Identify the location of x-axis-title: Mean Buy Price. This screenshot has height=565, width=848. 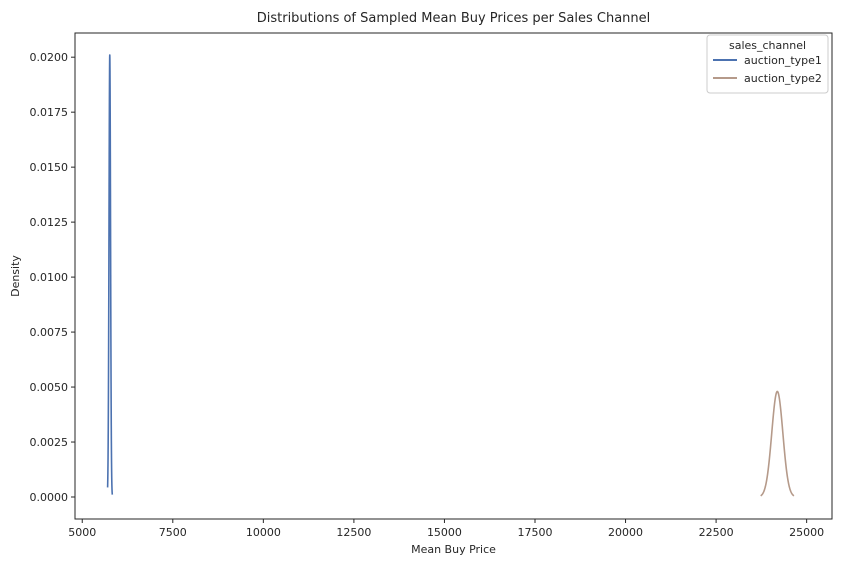
(453, 549).